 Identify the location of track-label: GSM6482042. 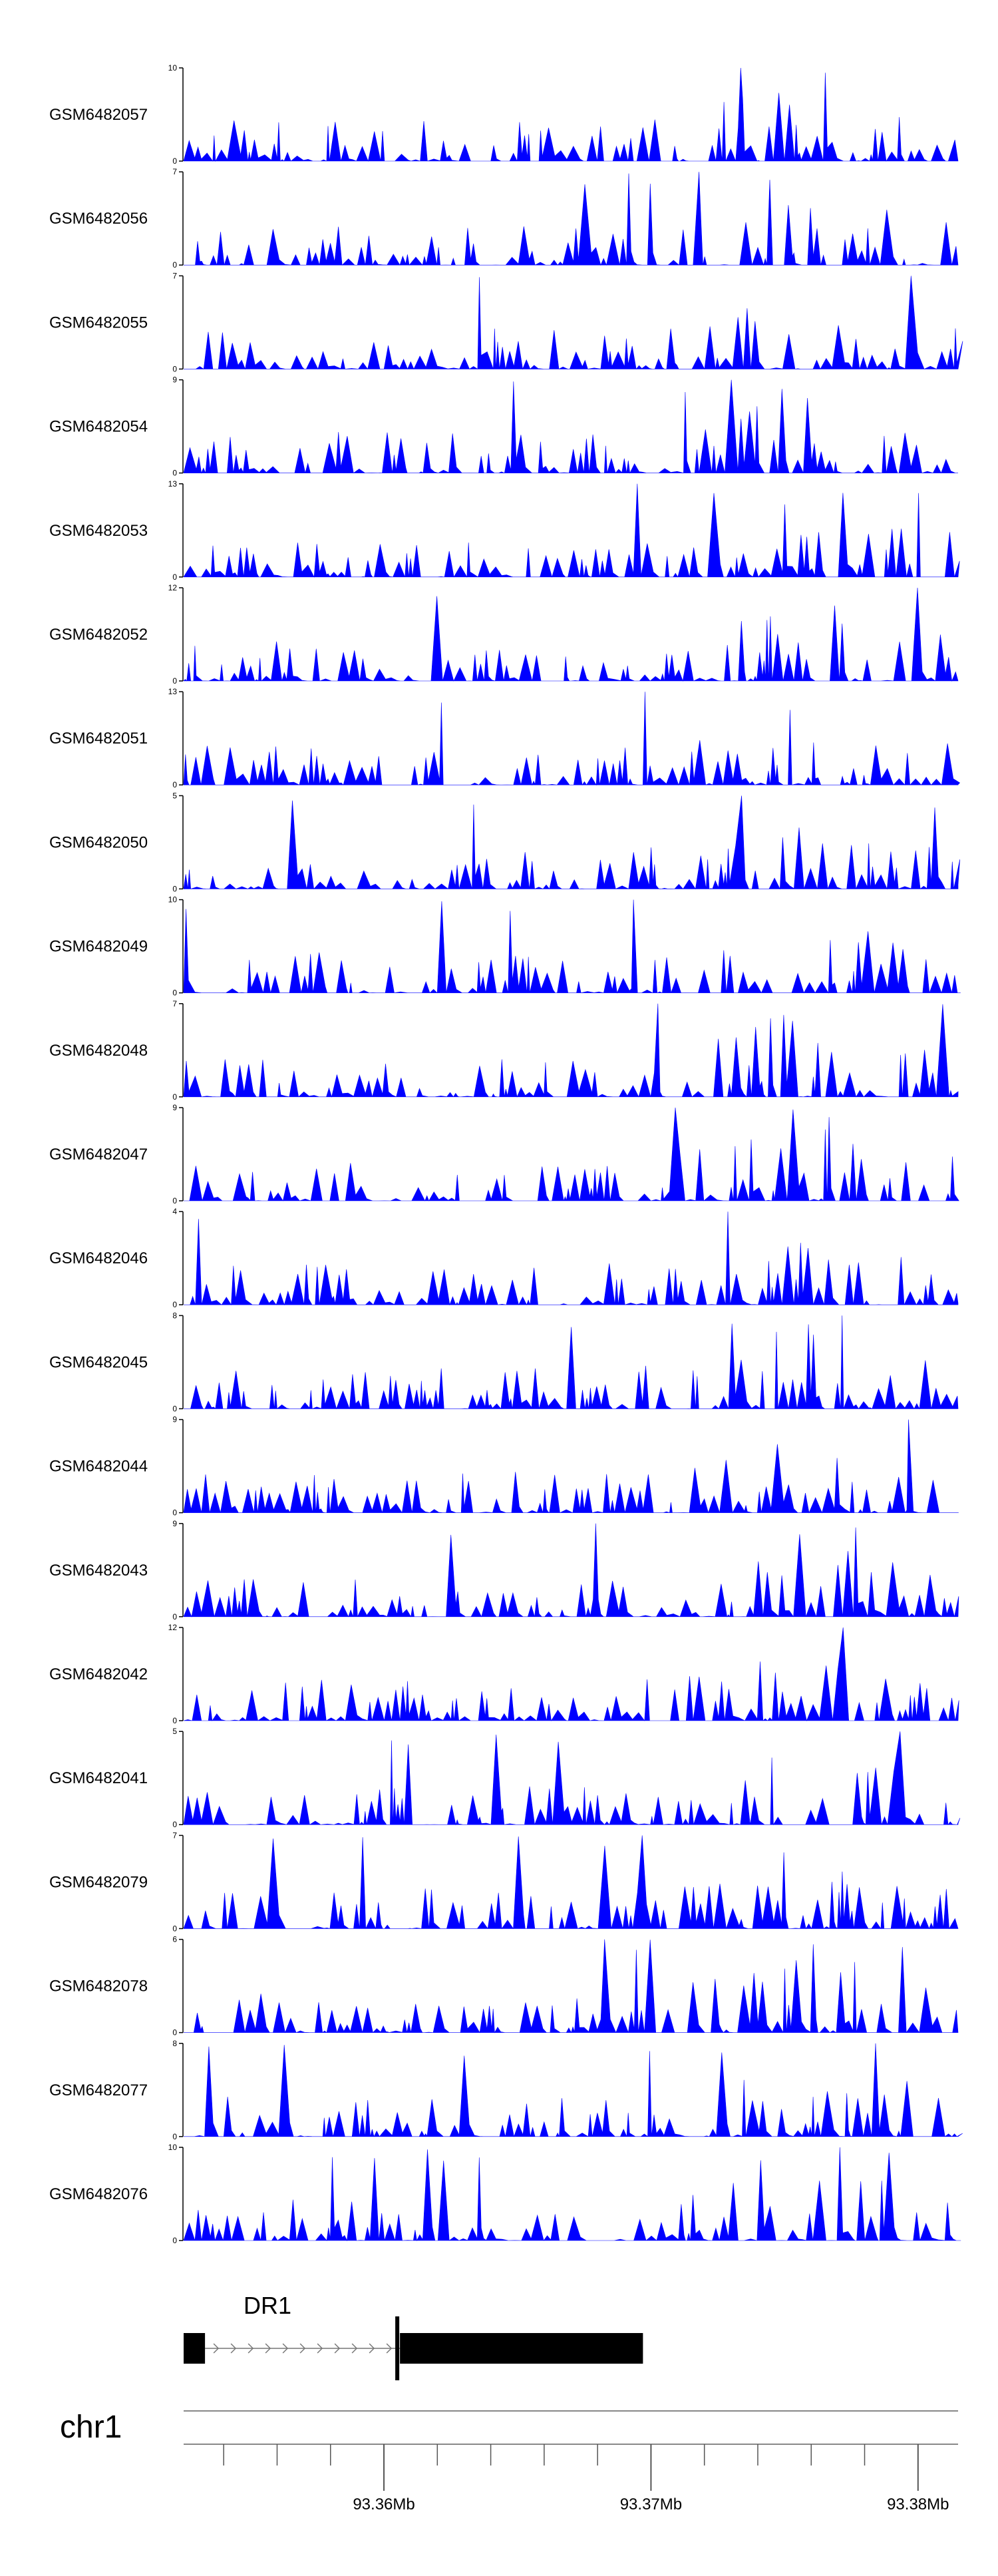
(98, 1674).